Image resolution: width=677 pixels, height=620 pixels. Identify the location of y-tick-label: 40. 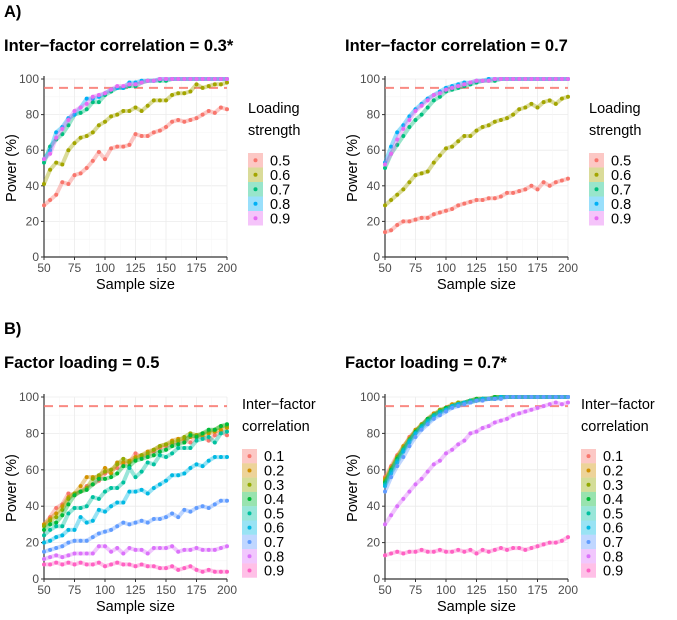
(33, 186).